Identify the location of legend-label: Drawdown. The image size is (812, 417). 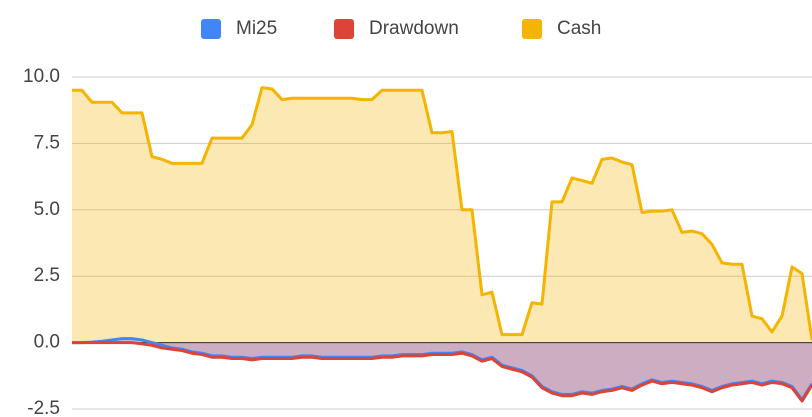
(414, 28).